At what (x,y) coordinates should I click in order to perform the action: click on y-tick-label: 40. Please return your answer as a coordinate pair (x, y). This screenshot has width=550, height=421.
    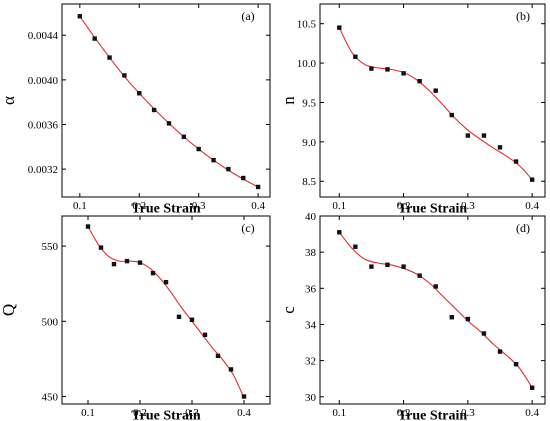
    Looking at the image, I should click on (311, 217).